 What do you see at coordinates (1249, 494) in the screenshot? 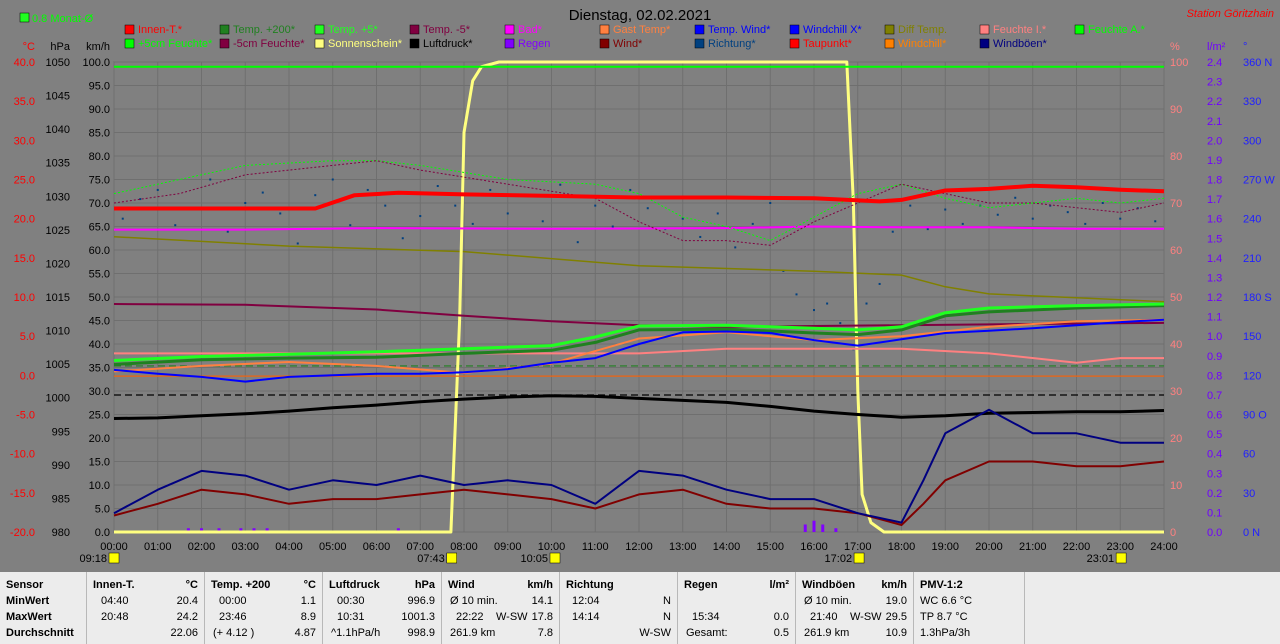
I see `direction-axis-tick: 30` at bounding box center [1249, 494].